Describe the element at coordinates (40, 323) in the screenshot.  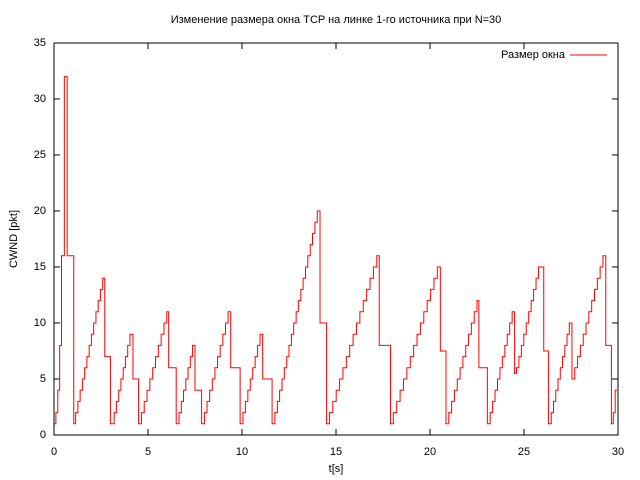
I see `y-tick-label: 10` at that location.